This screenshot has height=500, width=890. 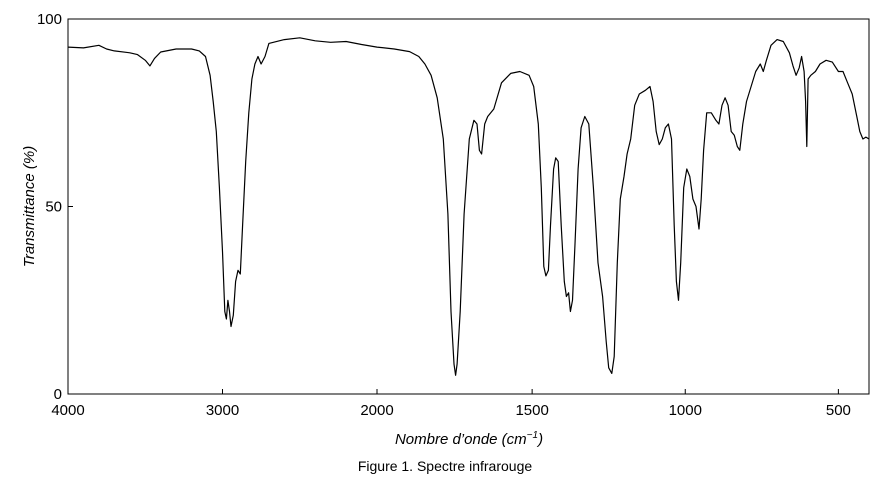 I want to click on y-axis-label: Transmittance (%), so click(x=29, y=206).